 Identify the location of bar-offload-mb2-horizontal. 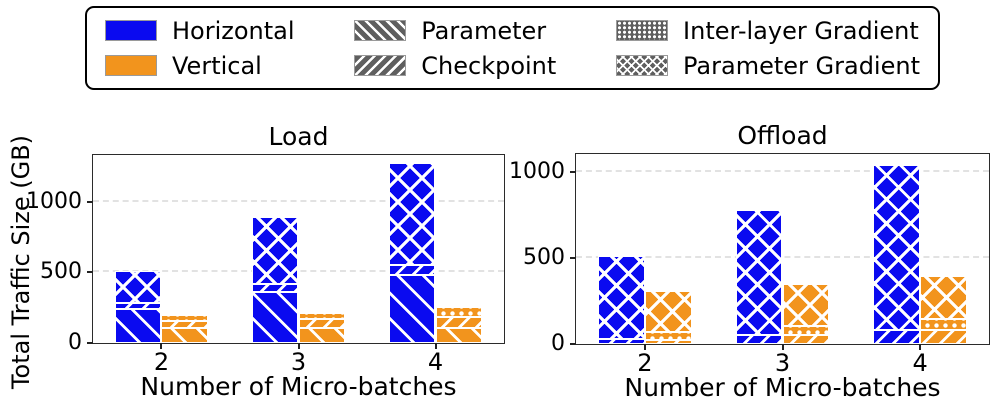
(621, 249).